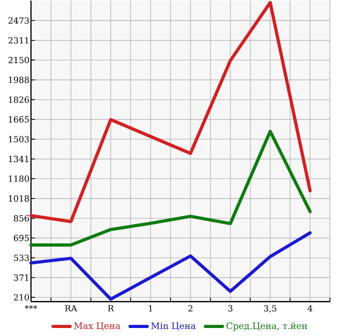 The image size is (345, 336). What do you see at coordinates (18, 179) in the screenshot?
I see `y-tick-label: 1180` at bounding box center [18, 179].